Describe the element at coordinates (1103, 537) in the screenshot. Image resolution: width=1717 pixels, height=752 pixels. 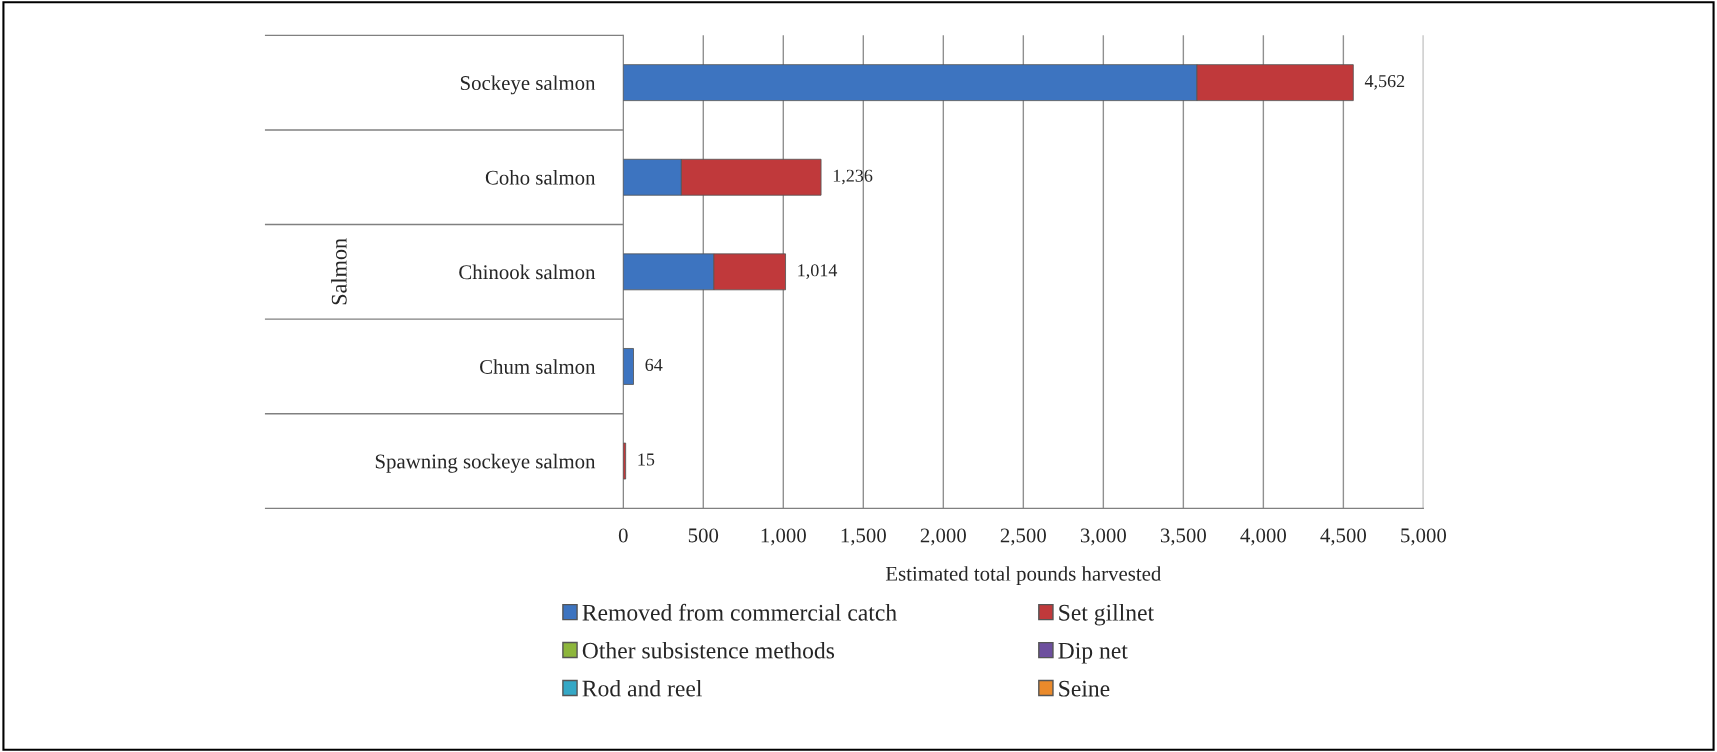
I see `x-tick-label: 3,000` at that location.